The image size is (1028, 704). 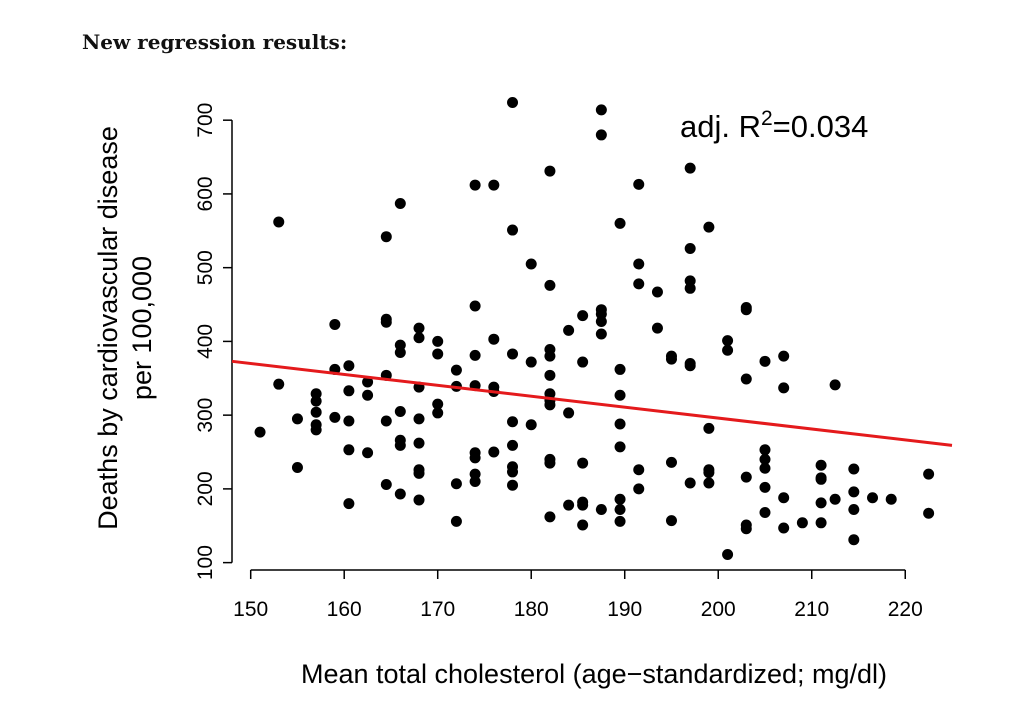 I want to click on y-tick-label: 100, so click(x=205, y=562).